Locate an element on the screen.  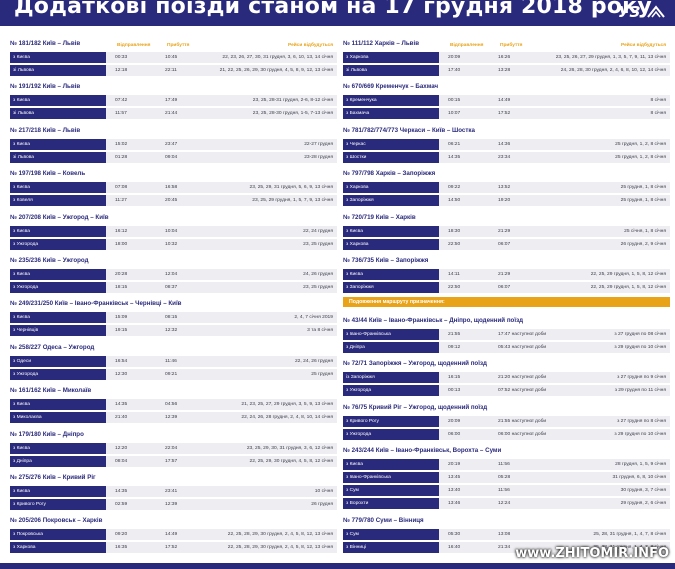
arrival-time: 14:49 is located at coordinates (171, 535).